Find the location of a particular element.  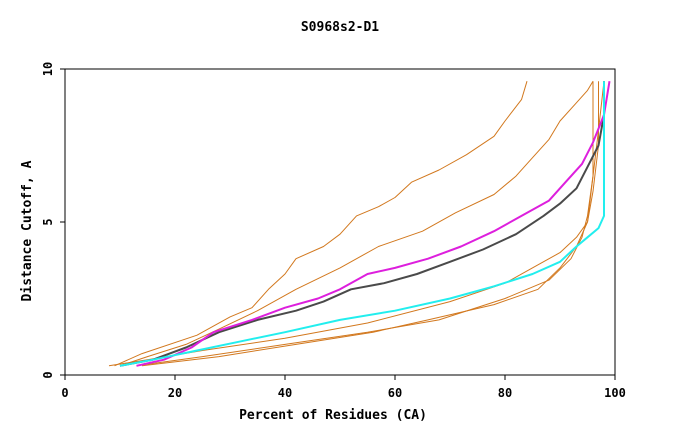

y-tick-label: 0 is located at coordinates (48, 374).